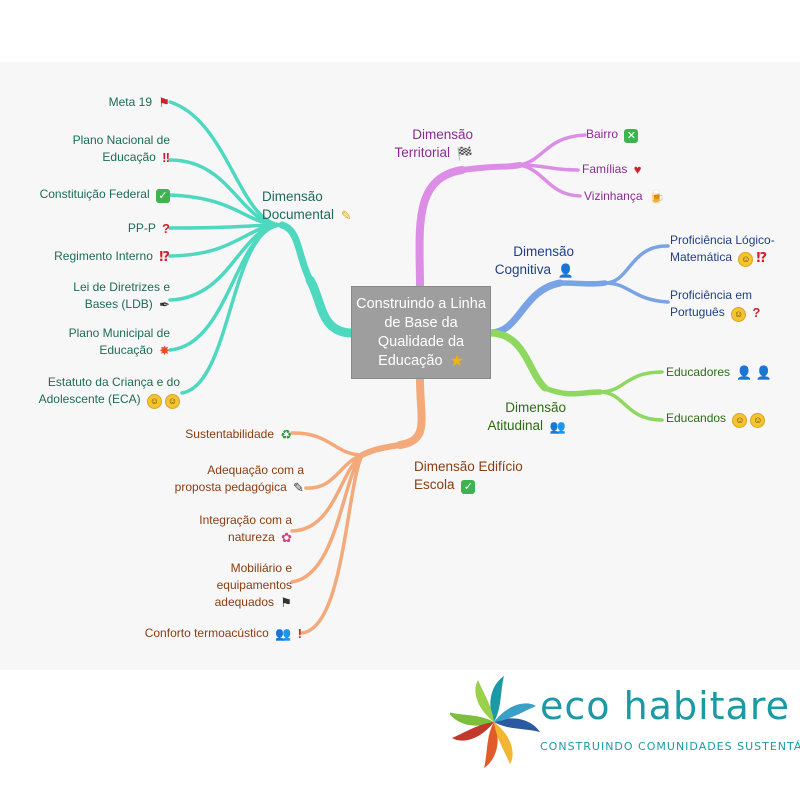 Image resolution: width=800 pixels, height=800 pixels. Describe the element at coordinates (657, 196) in the screenshot. I see `beer-icon: 🍺` at that location.